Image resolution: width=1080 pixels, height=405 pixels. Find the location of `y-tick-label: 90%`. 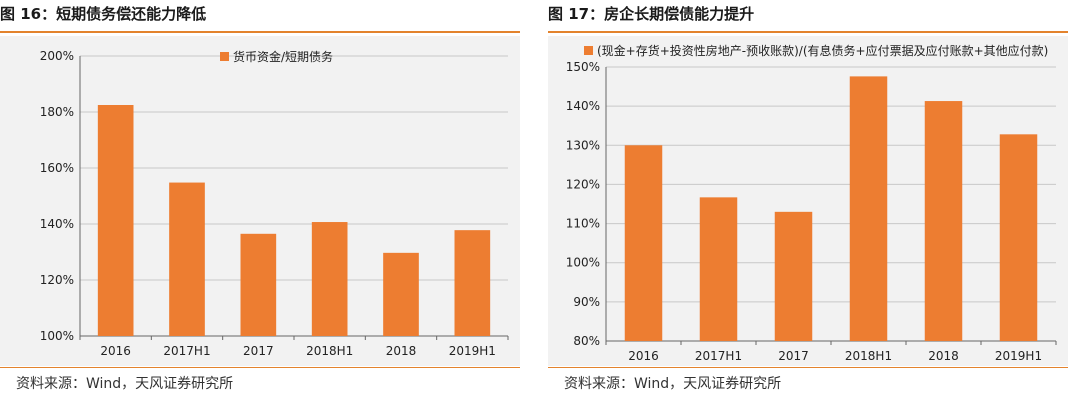

y-tick-label: 90% is located at coordinates (586, 302).